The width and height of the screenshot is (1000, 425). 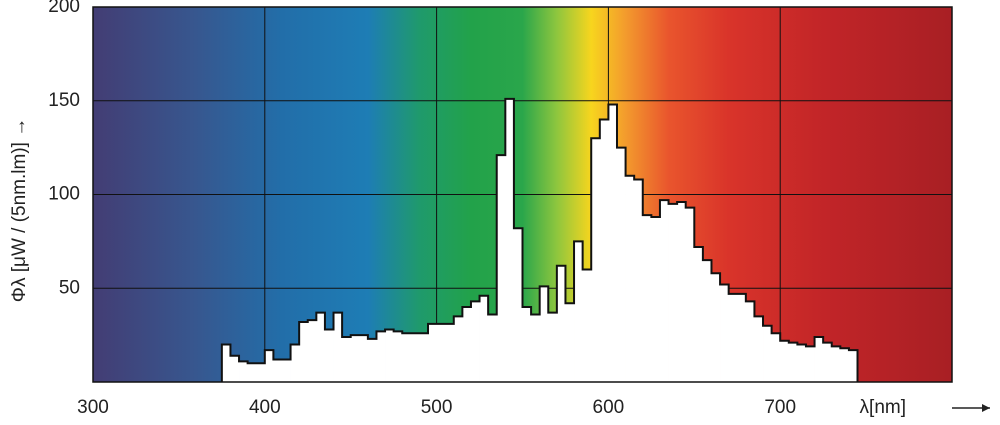 What do you see at coordinates (19, 210) in the screenshot?
I see `y-axis-label: Φλ [μW / (5nm.lm)] →` at bounding box center [19, 210].